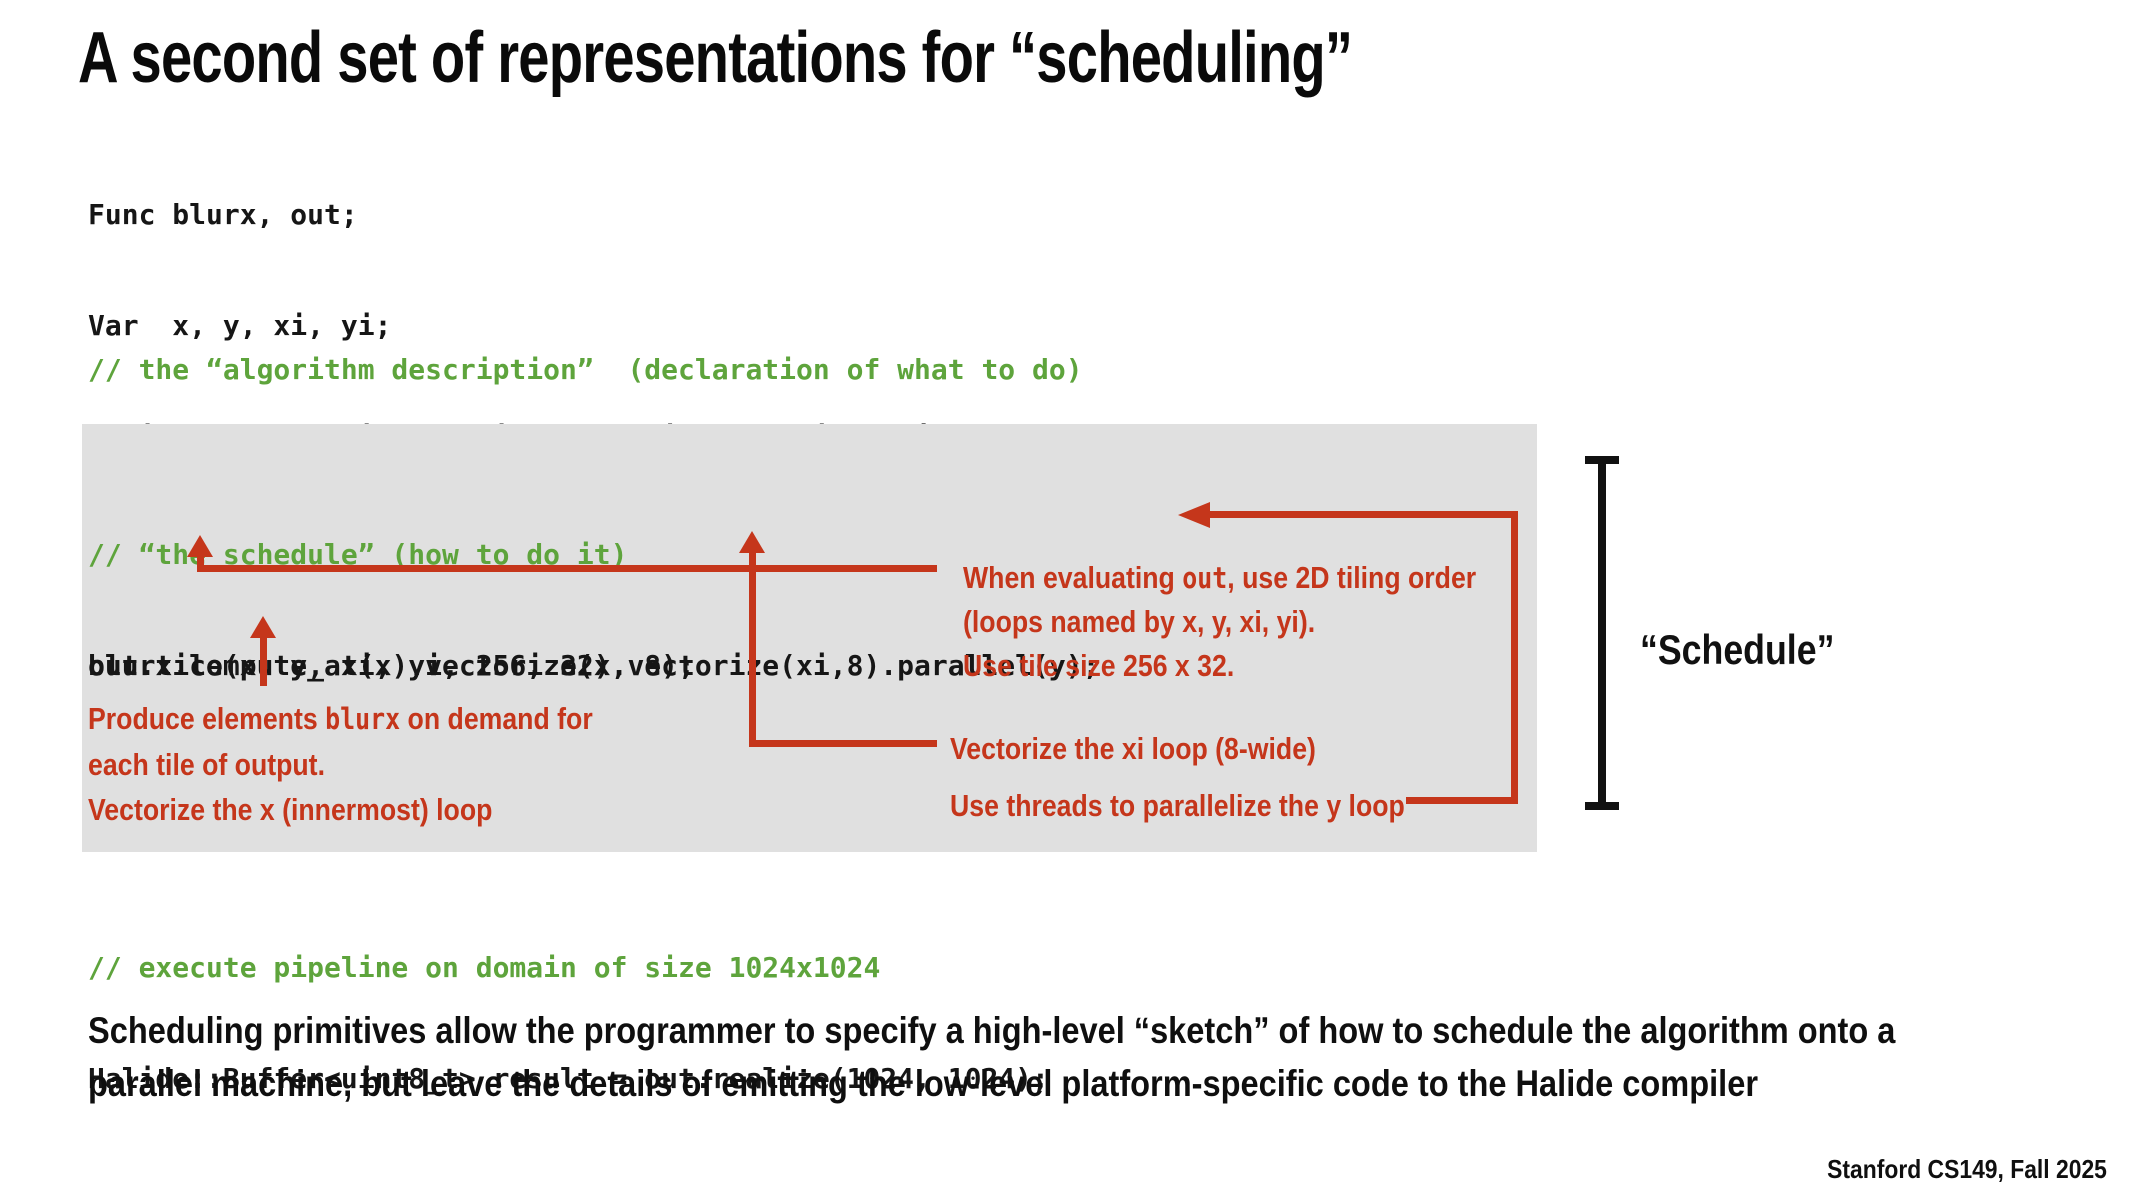  Describe the element at coordinates (752, 542) in the screenshot. I see `red-arrowhead-up-vectorize` at that location.